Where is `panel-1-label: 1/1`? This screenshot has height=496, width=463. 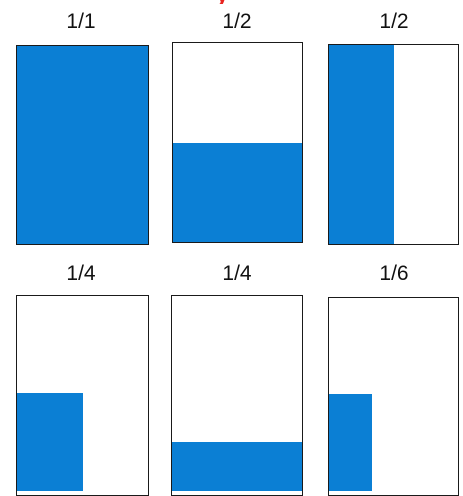 panel-1-label: 1/1 is located at coordinates (81, 21).